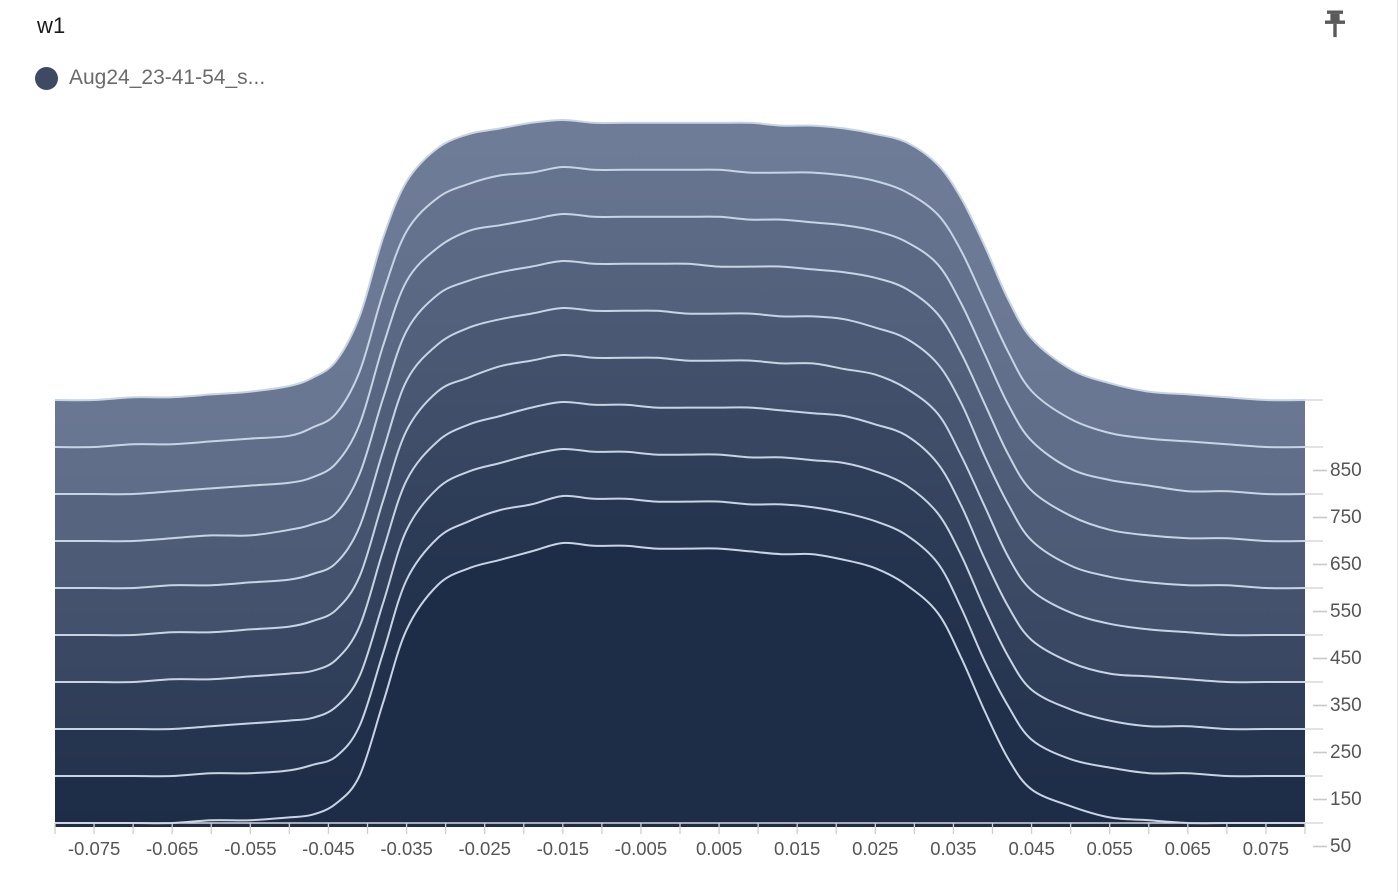 The height and width of the screenshot is (892, 1398). Describe the element at coordinates (406, 848) in the screenshot. I see `x-axis-tick-label: -0.035` at that location.